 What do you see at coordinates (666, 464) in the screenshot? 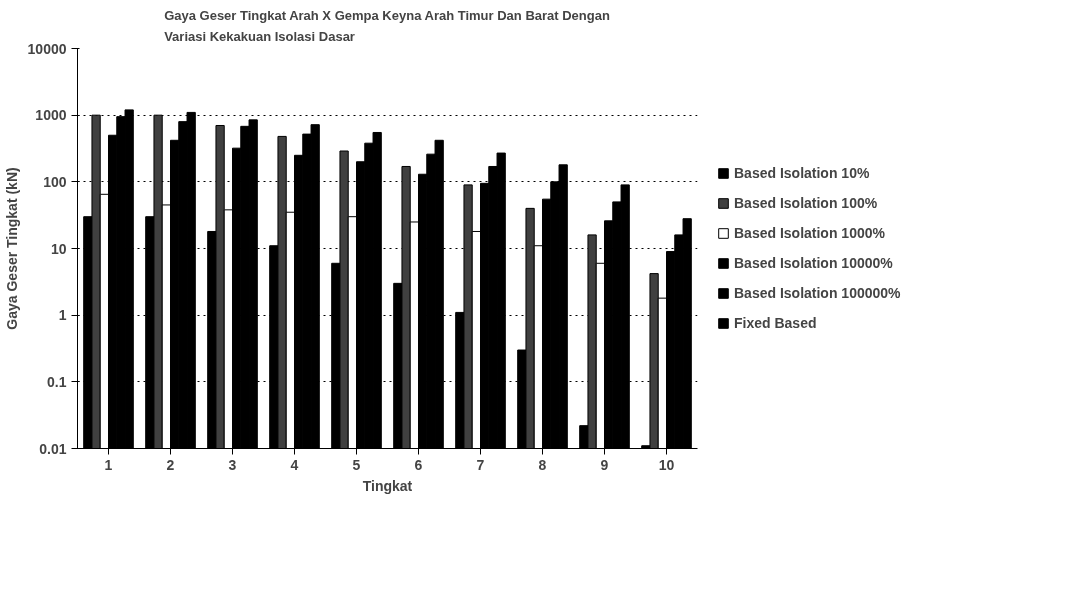
I see `x-tick-label: 10` at bounding box center [666, 464].